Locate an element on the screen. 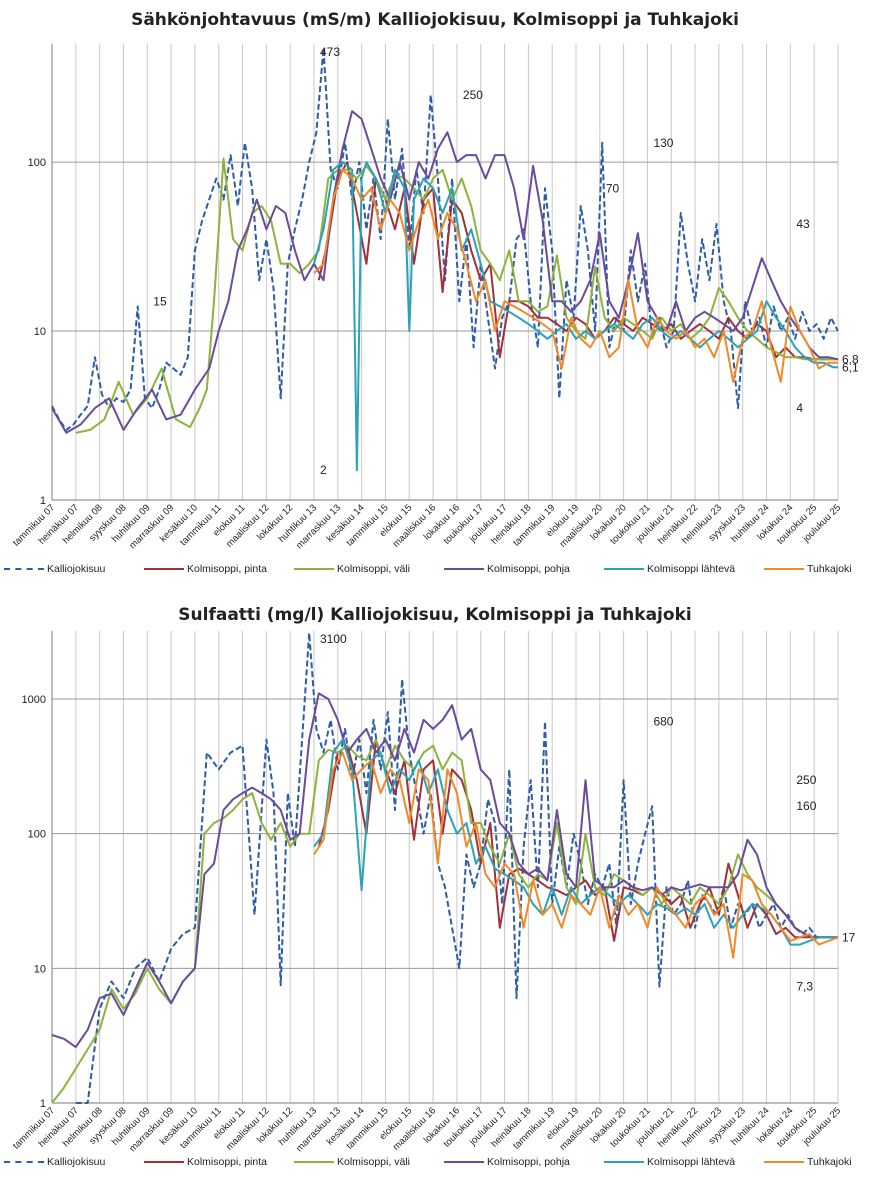 The image size is (870, 1178). data-annotation: 6,8 is located at coordinates (850, 359).